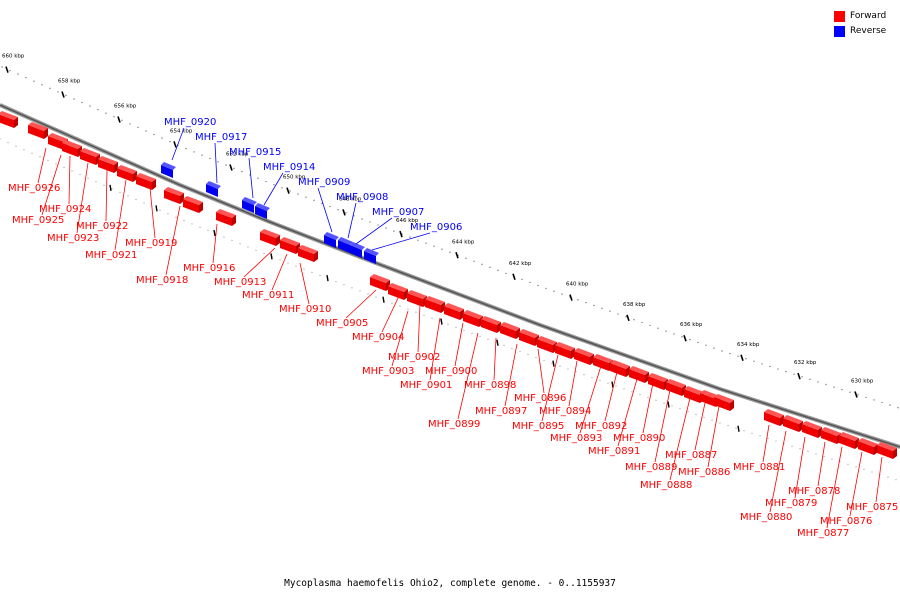 This screenshot has width=900, height=600. Describe the element at coordinates (868, 31) in the screenshot. I see `legend-reverse-label: Reverse` at that location.